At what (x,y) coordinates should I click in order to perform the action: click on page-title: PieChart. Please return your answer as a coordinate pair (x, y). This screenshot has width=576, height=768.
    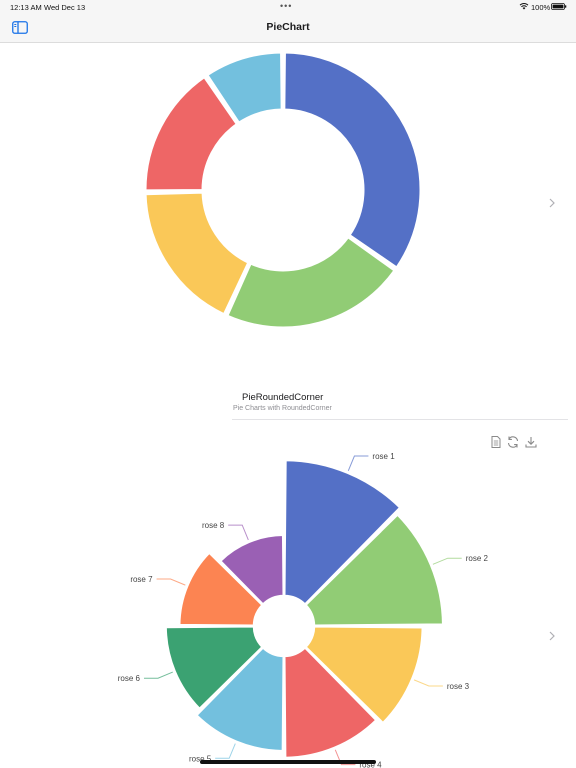
    Looking at the image, I should click on (288, 27).